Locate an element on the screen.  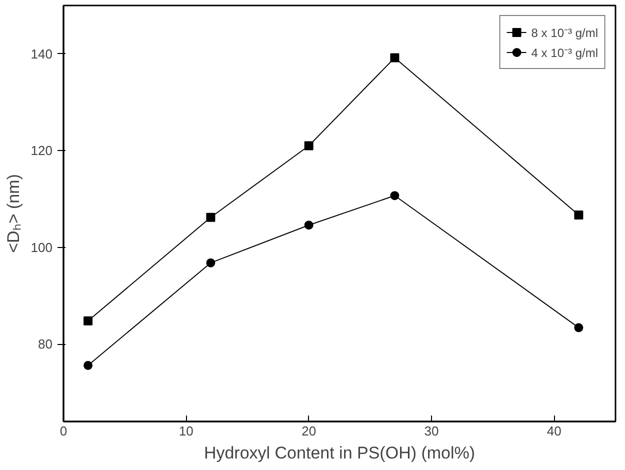
x-axis-title: Hydroxyl Content in PS(OH) (mol%) is located at coordinates (340, 453).